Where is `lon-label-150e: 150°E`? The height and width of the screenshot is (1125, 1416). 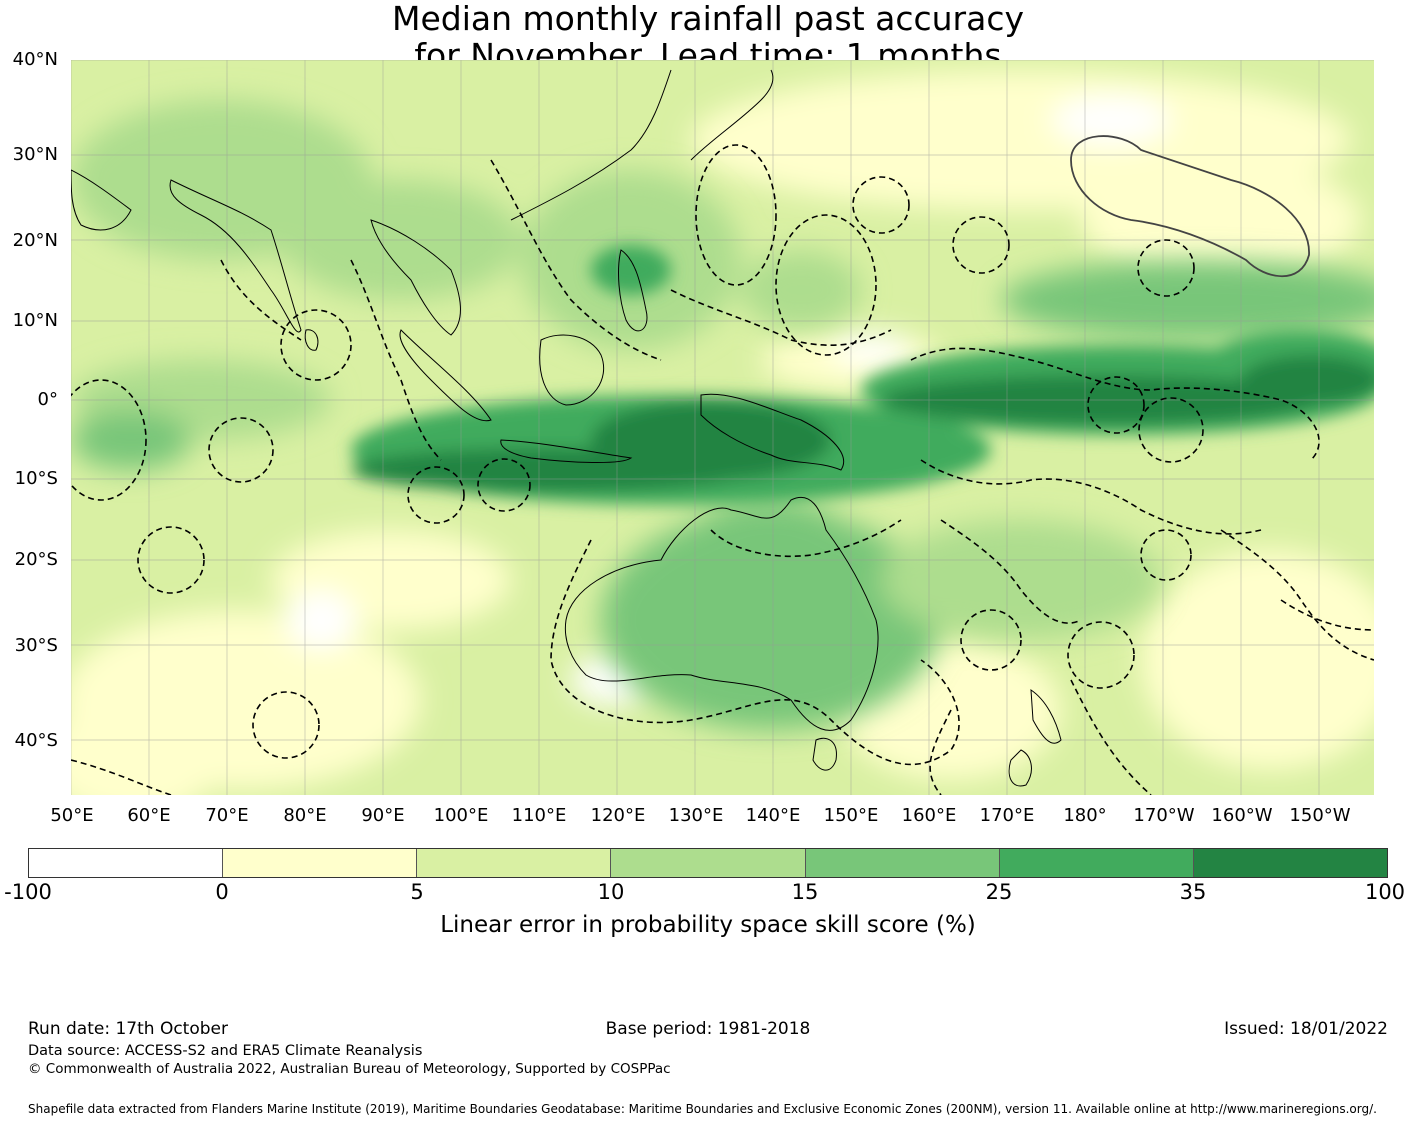
lon-label-150e: 150°E is located at coordinates (851, 815).